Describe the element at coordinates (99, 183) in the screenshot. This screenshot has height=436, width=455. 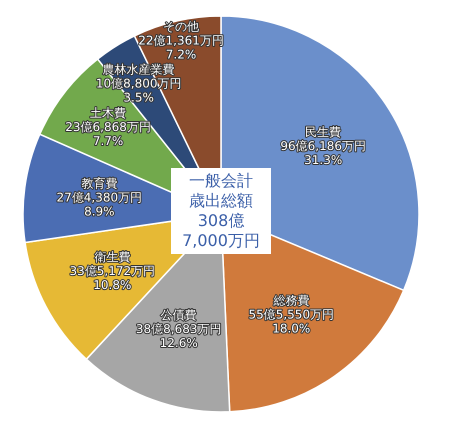
I see `slice-label: 教育費` at that location.